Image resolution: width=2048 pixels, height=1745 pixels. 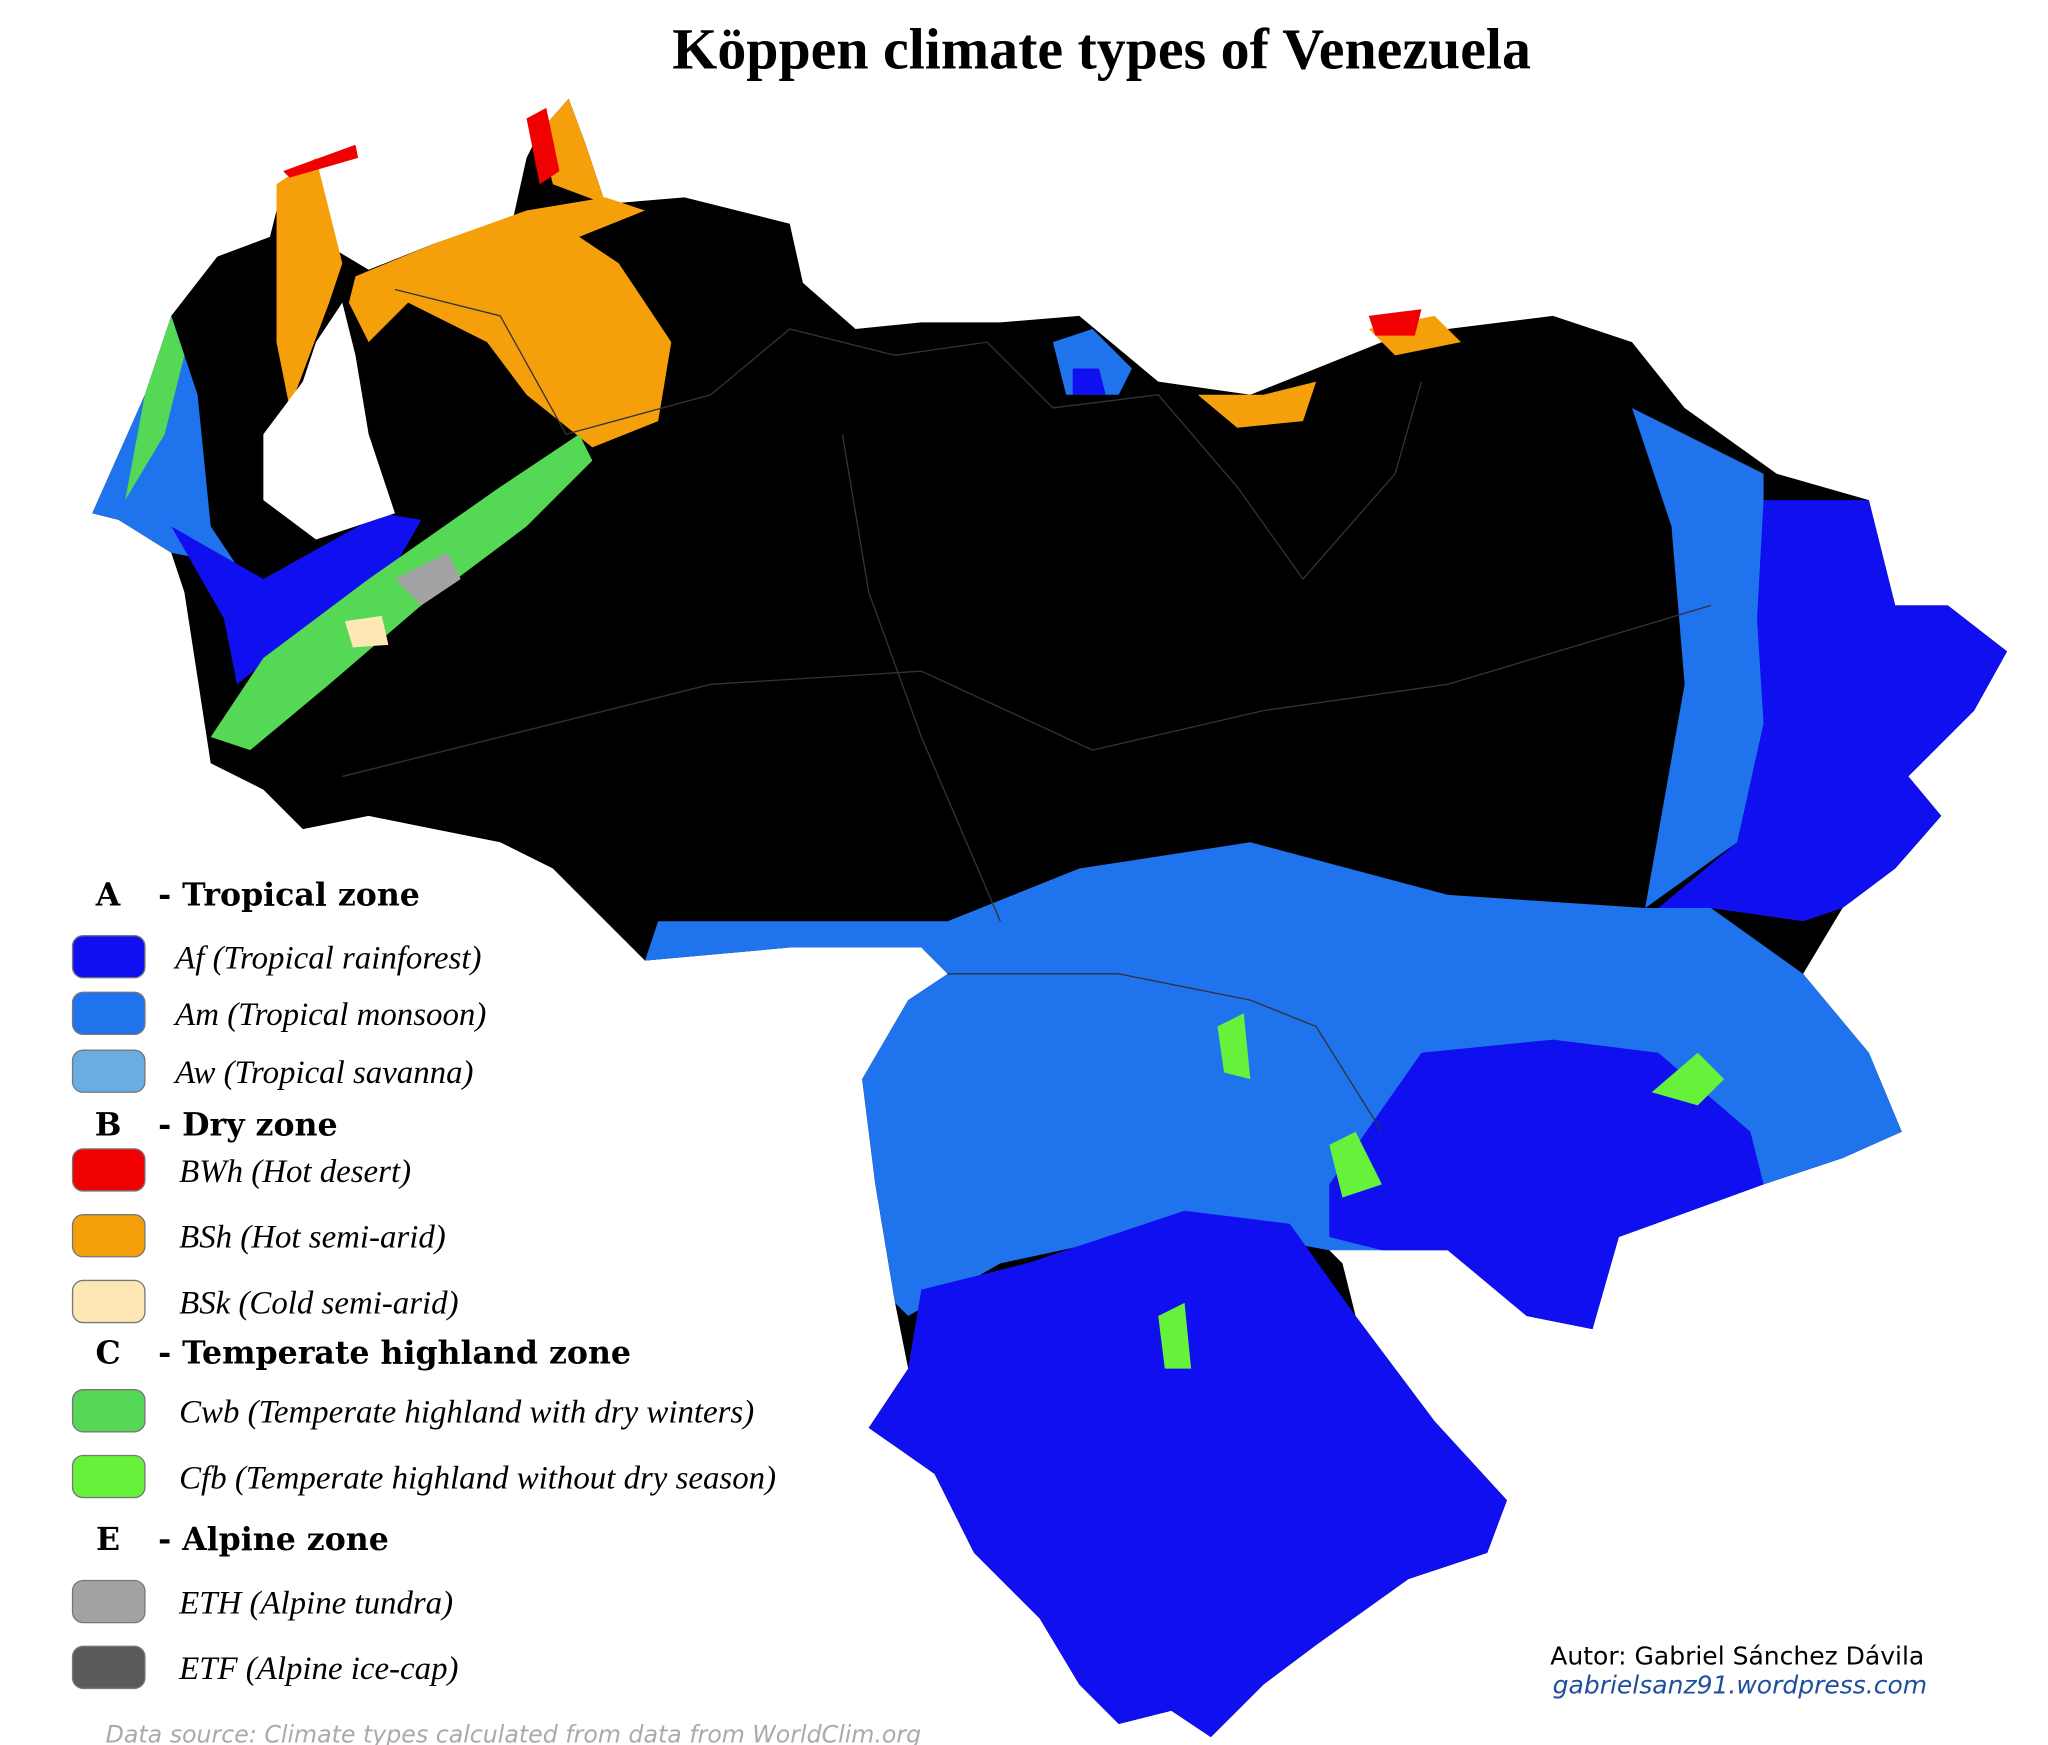 I want to click on region-bsk, so click(x=366, y=631).